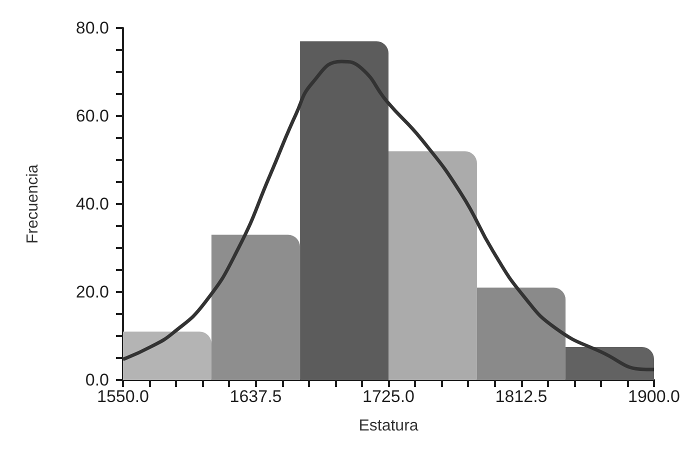 Image resolution: width=692 pixels, height=462 pixels. What do you see at coordinates (97, 380) in the screenshot?
I see `y-tick-label: 0.0` at bounding box center [97, 380].